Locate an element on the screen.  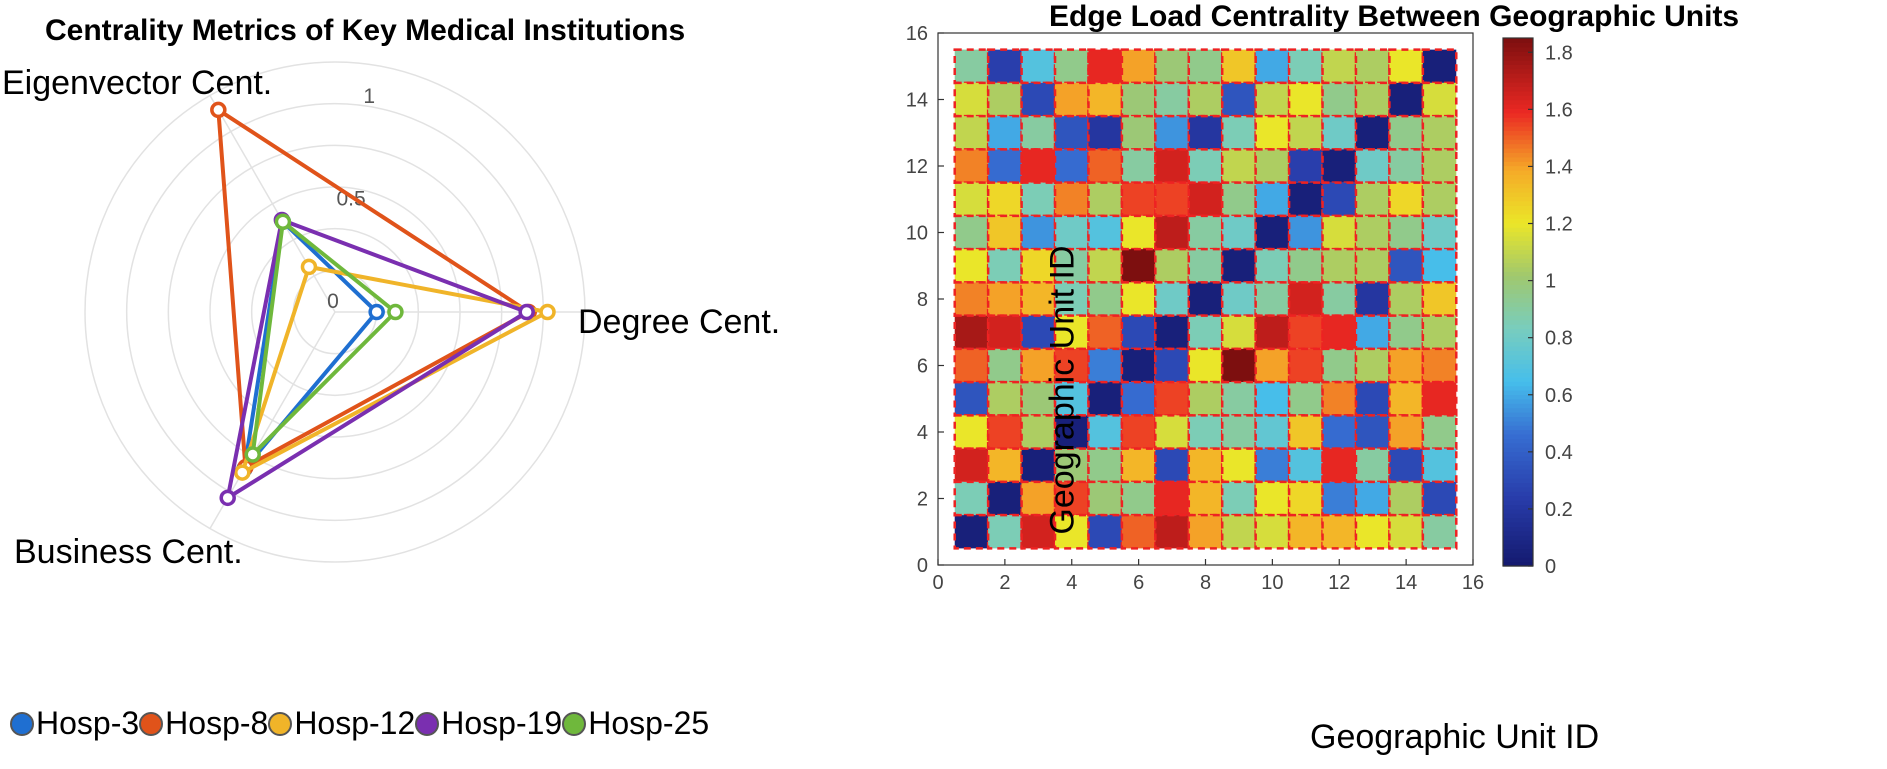
legend-label: Hosp-25 is located at coordinates (649, 723).